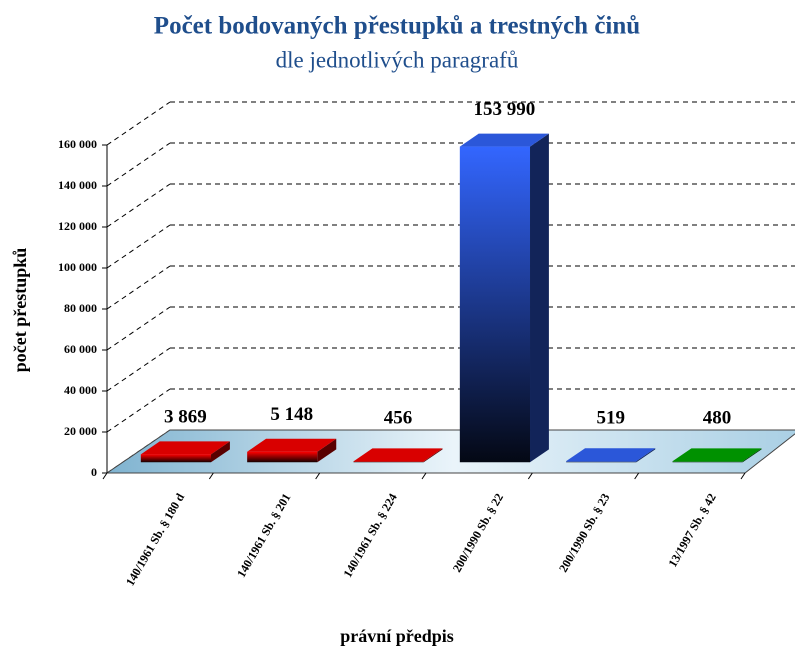  I want to click on value-label: 480, so click(717, 417).